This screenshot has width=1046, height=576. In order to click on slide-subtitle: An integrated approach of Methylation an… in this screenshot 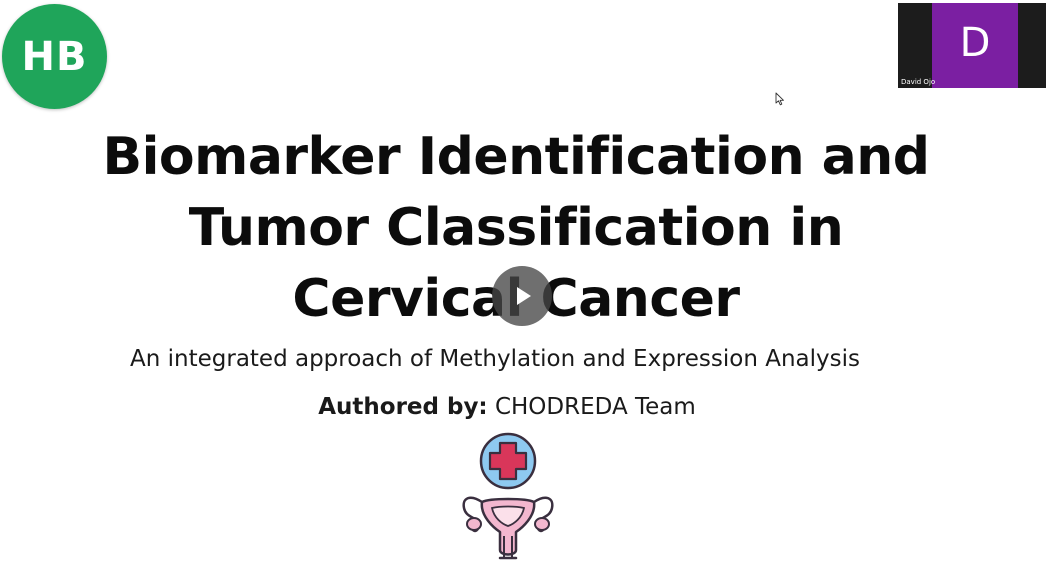, I will do `click(495, 359)`.